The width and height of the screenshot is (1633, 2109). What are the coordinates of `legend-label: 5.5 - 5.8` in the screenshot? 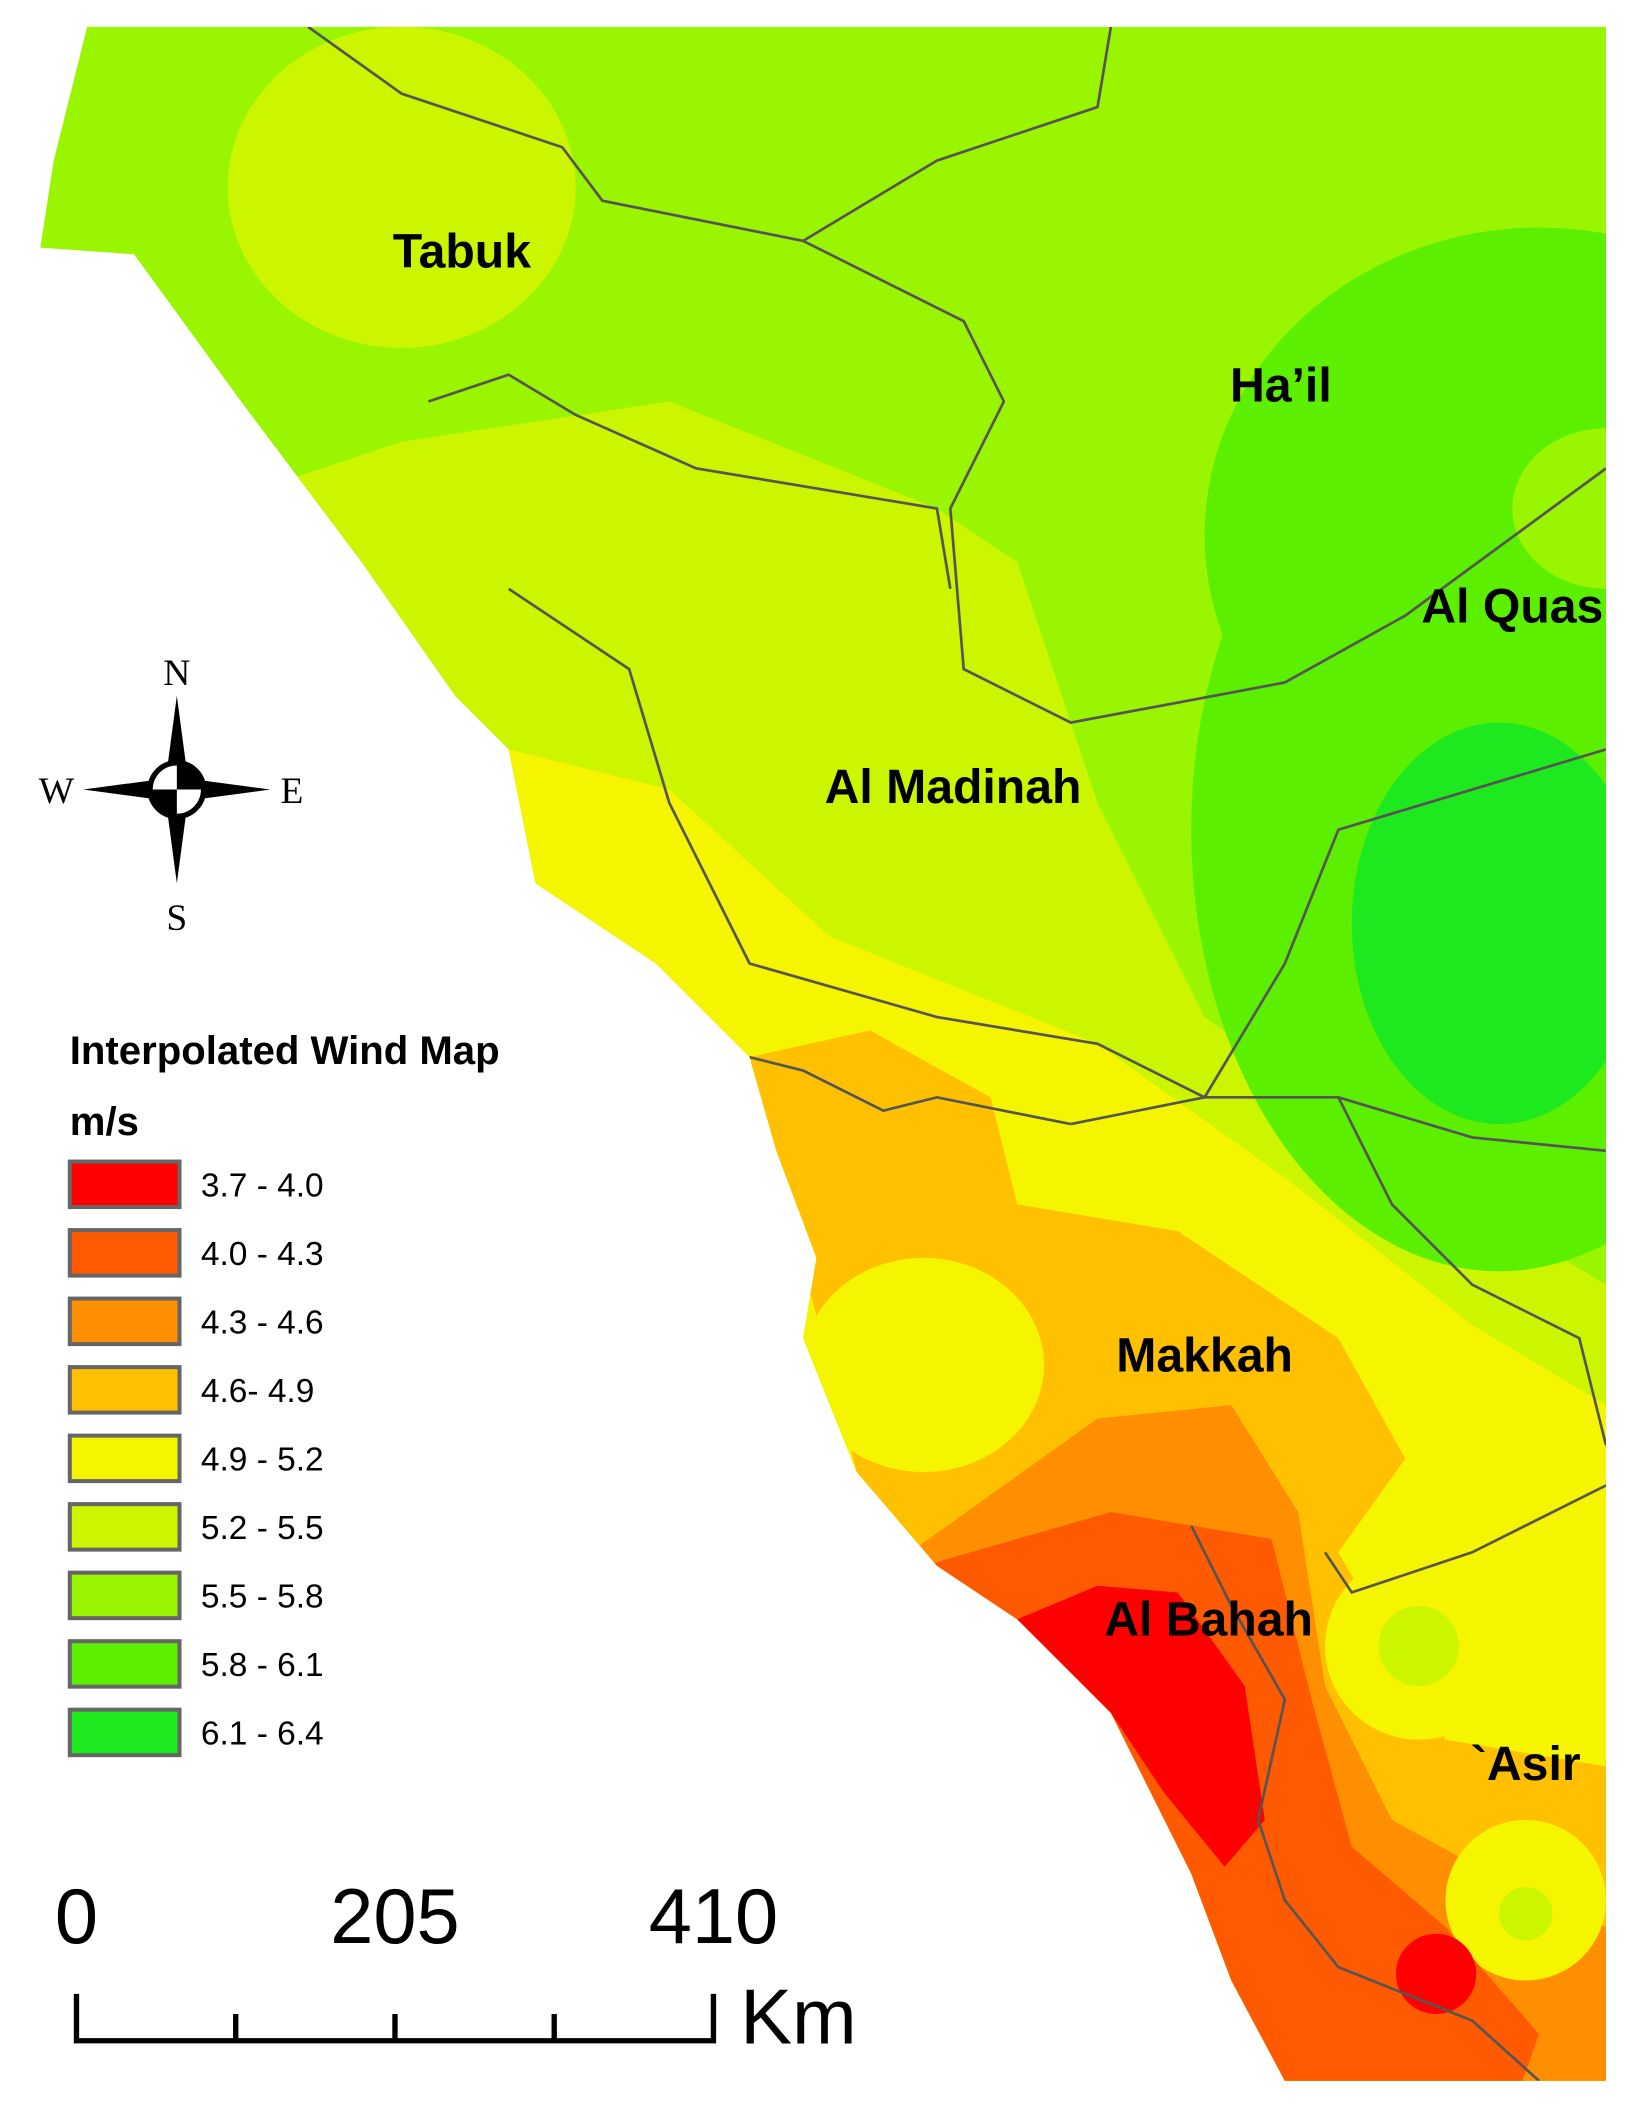 It's located at (262, 1596).